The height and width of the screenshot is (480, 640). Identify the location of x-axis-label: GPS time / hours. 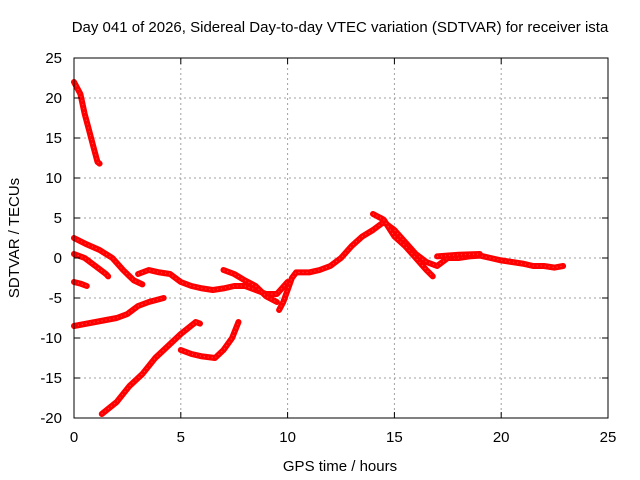
(340, 466).